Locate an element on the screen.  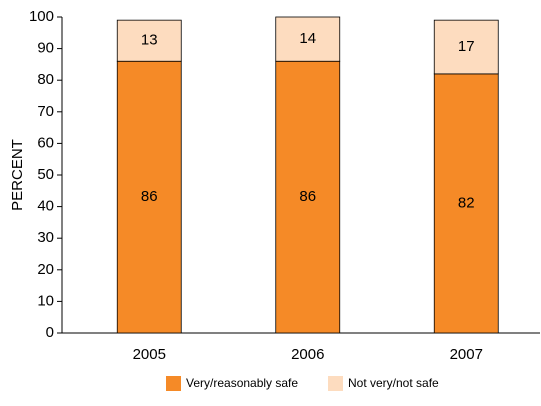
y-tick-label: 0 is located at coordinates (50, 332).